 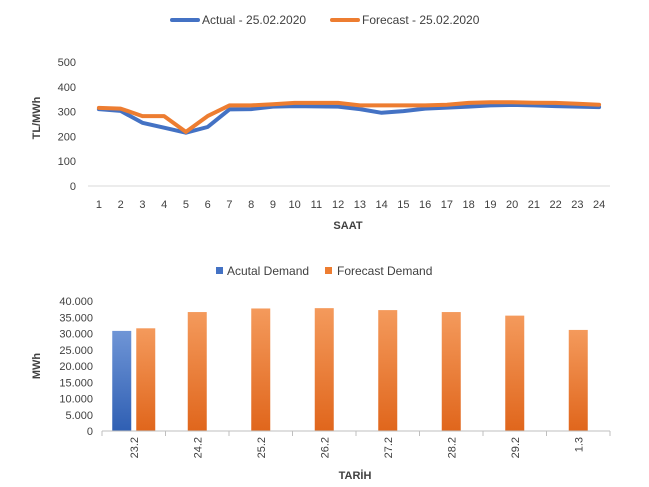 What do you see at coordinates (79, 416) in the screenshot?
I see `bar-y-tick-label: 5.000` at bounding box center [79, 416].